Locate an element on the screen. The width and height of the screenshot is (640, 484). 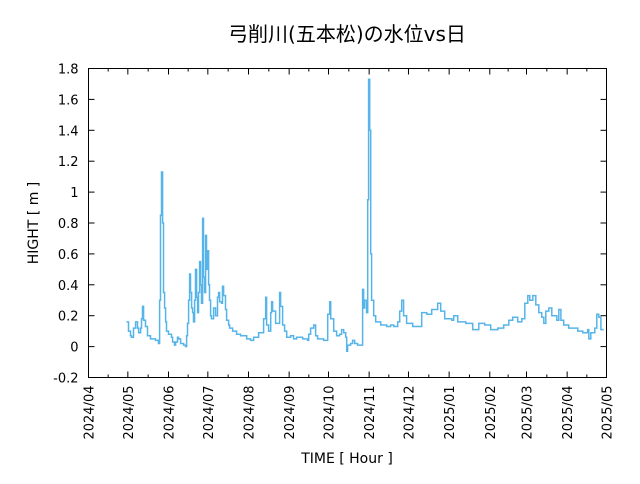
x-tick-label: 2024/06 is located at coordinates (169, 413).